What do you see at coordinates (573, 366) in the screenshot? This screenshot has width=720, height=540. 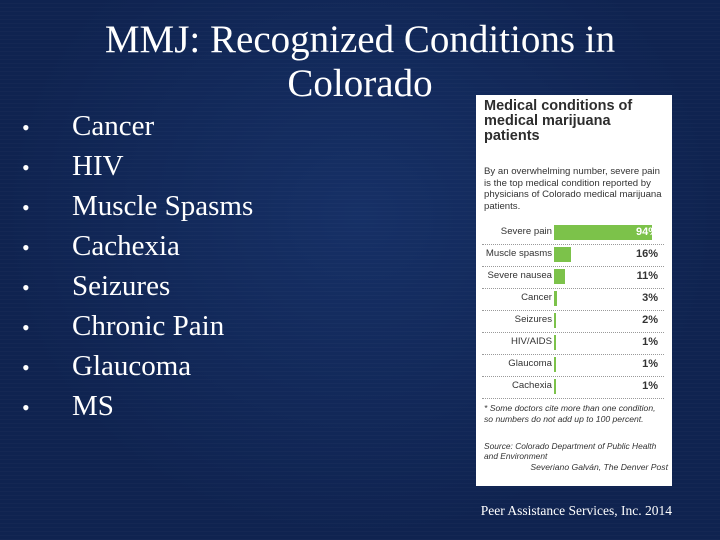 I see `figure-row: Glaucoma 1%` at bounding box center [573, 366].